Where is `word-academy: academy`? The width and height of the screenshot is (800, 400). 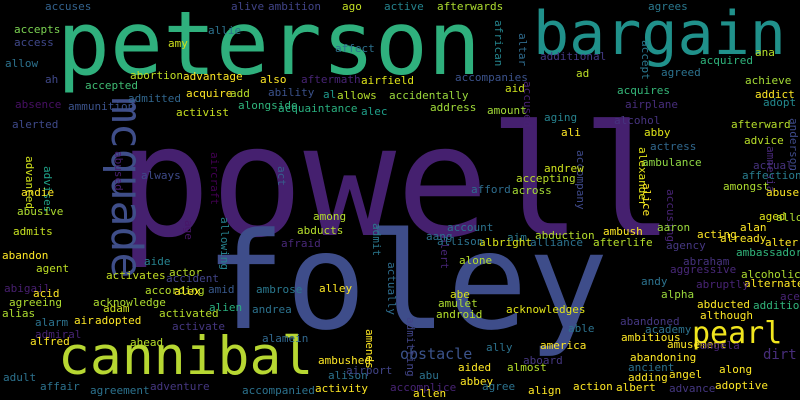 word-academy: academy is located at coordinates (668, 329).